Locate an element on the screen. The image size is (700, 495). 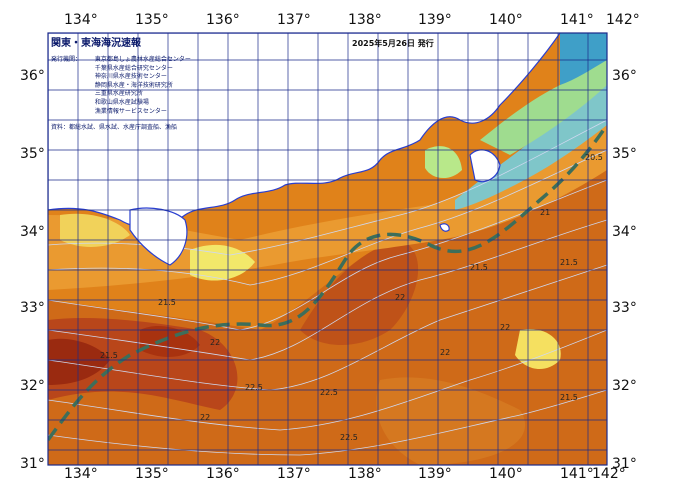
lat-label-left: 33° is located at coordinates (32, 308).